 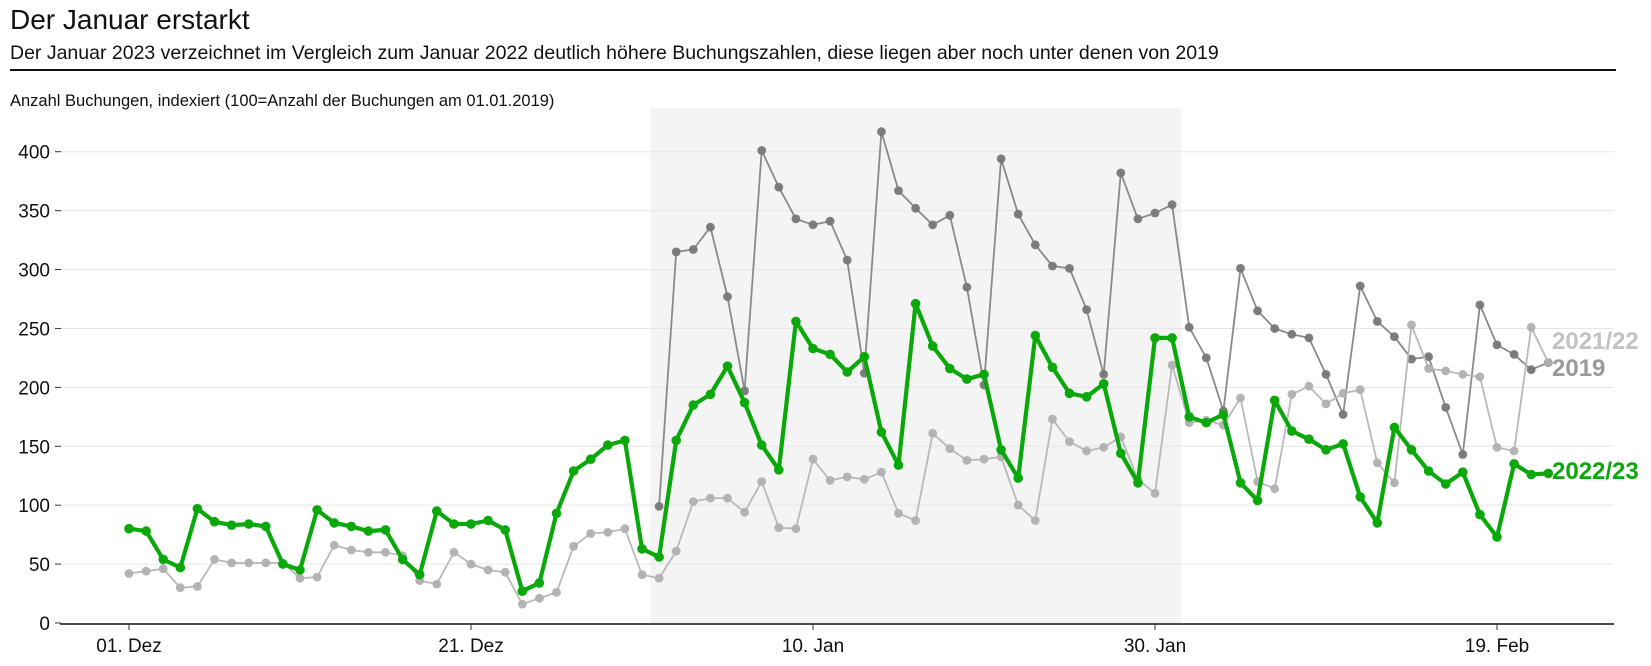 What do you see at coordinates (1155, 646) in the screenshot?
I see `x-tick-label: 30. Jan` at bounding box center [1155, 646].